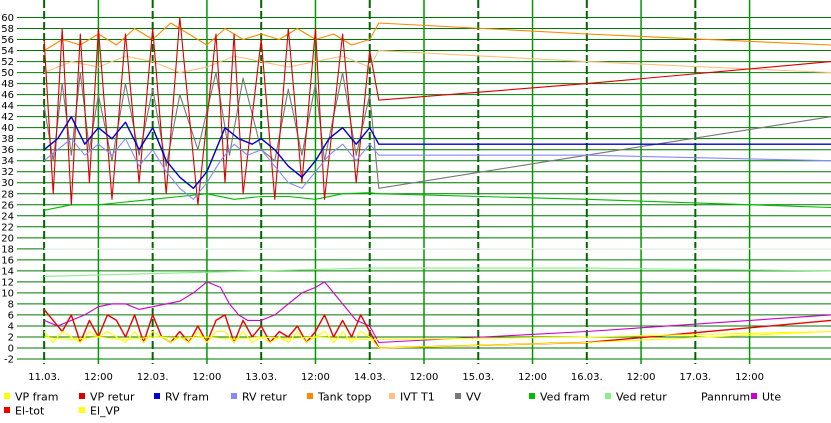 This screenshot has width=831, height=423. Describe the element at coordinates (437, 272) in the screenshot. I see `series-line-ved-retur` at that location.